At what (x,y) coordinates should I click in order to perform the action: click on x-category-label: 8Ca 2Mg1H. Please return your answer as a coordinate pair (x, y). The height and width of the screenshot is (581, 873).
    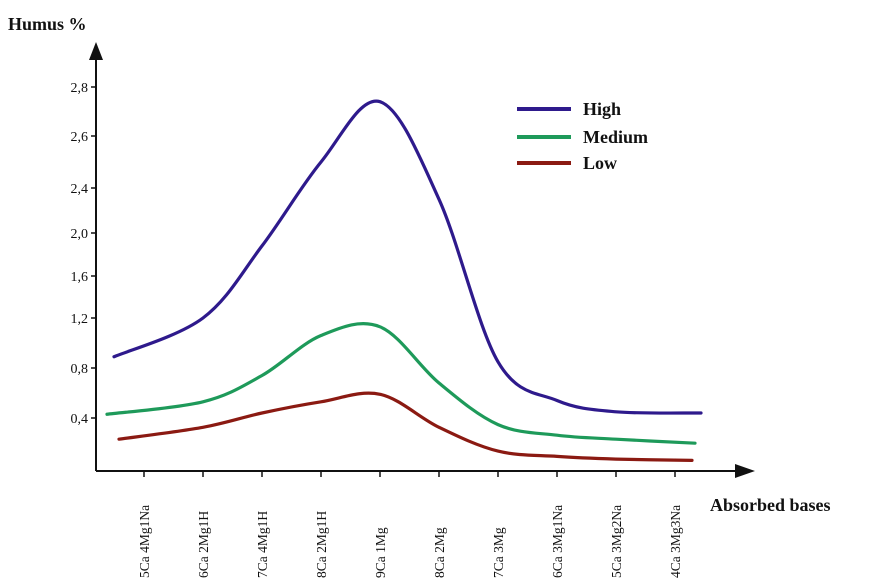
    Looking at the image, I should click on (321, 544).